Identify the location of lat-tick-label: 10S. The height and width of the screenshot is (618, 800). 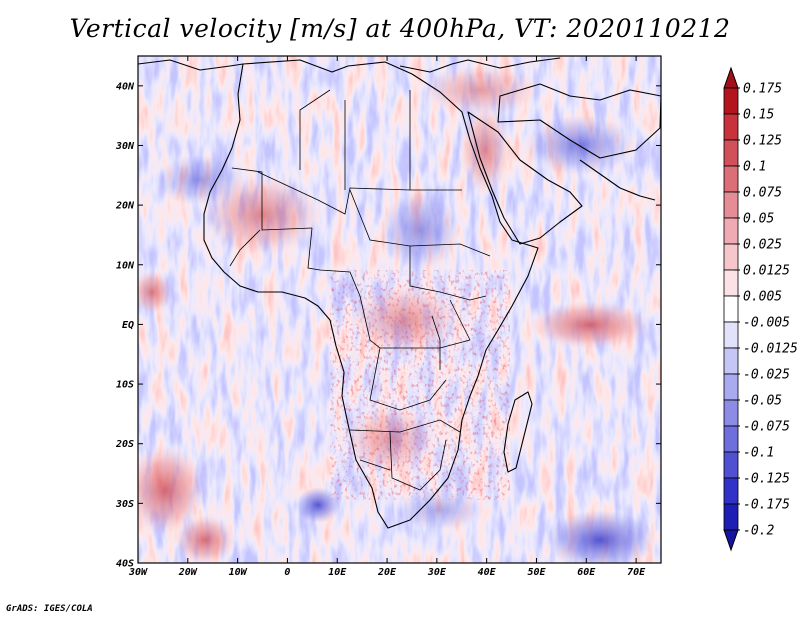
(125, 385).